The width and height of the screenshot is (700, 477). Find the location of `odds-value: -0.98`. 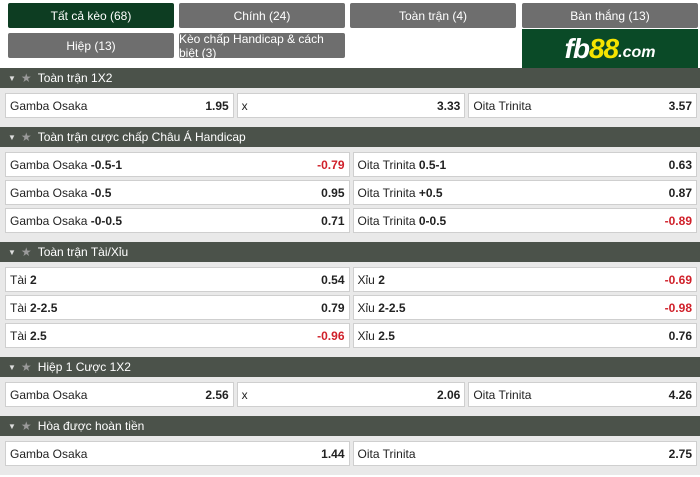

odds-value: -0.98 is located at coordinates (678, 307).